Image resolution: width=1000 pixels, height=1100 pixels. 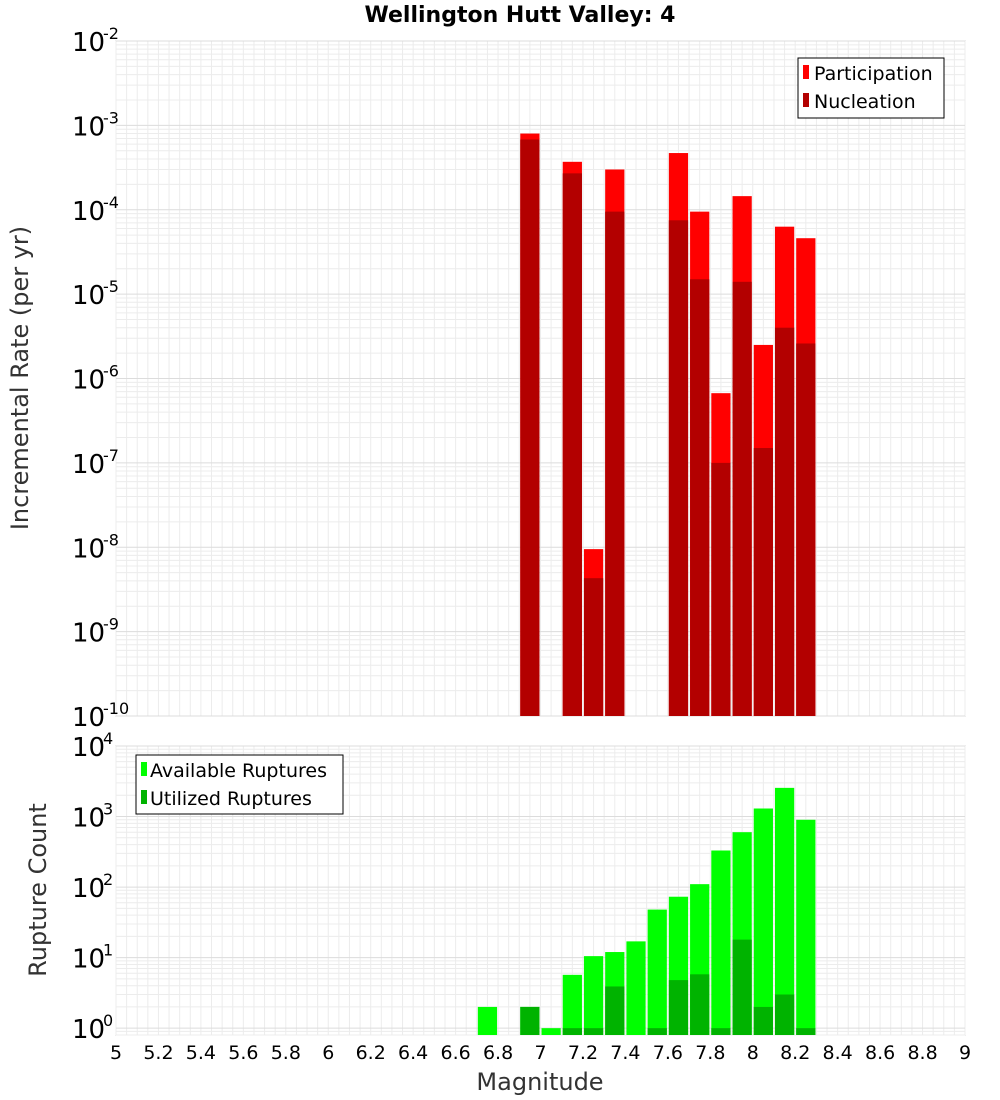 What do you see at coordinates (108, 879) in the screenshot?
I see `bottom-y-tick-exponent: 2` at bounding box center [108, 879].